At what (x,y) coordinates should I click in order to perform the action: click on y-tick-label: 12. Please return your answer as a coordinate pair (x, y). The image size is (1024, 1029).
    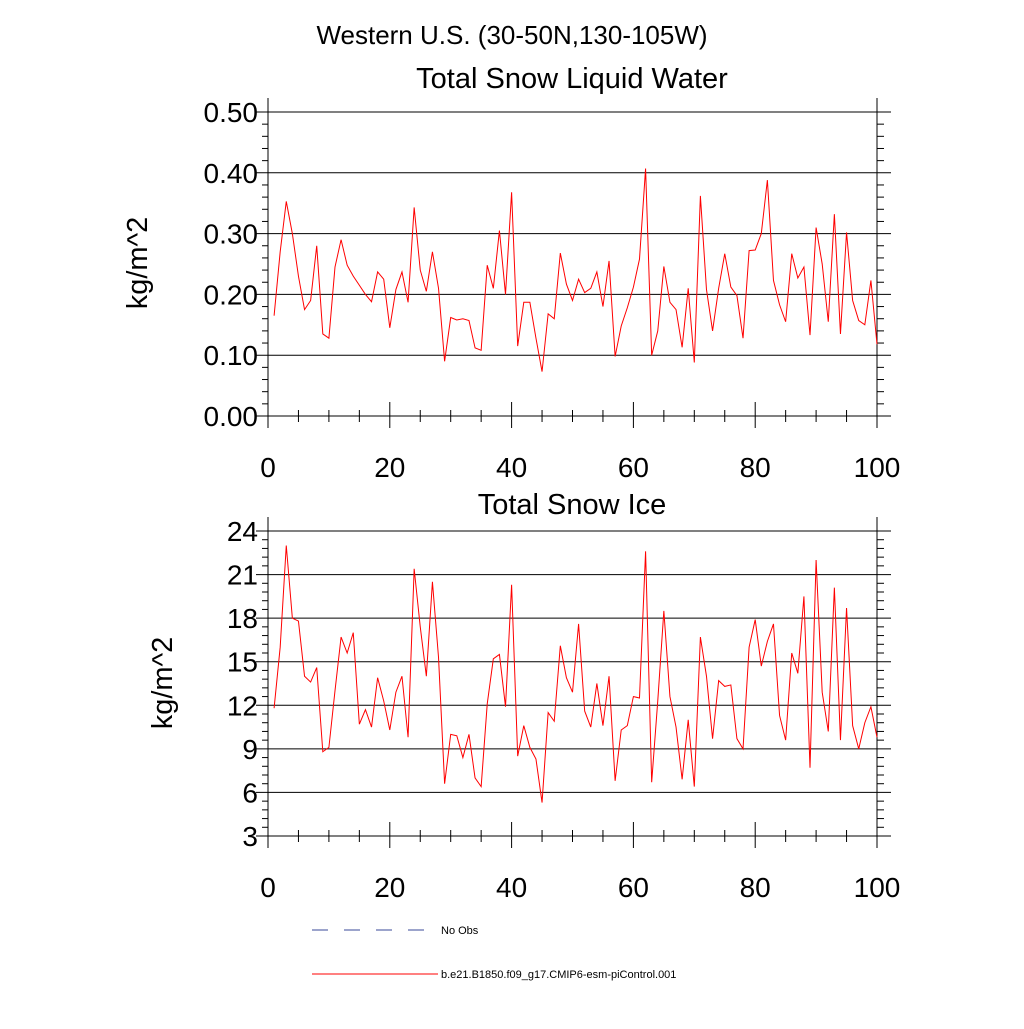
    Looking at the image, I should click on (242, 705).